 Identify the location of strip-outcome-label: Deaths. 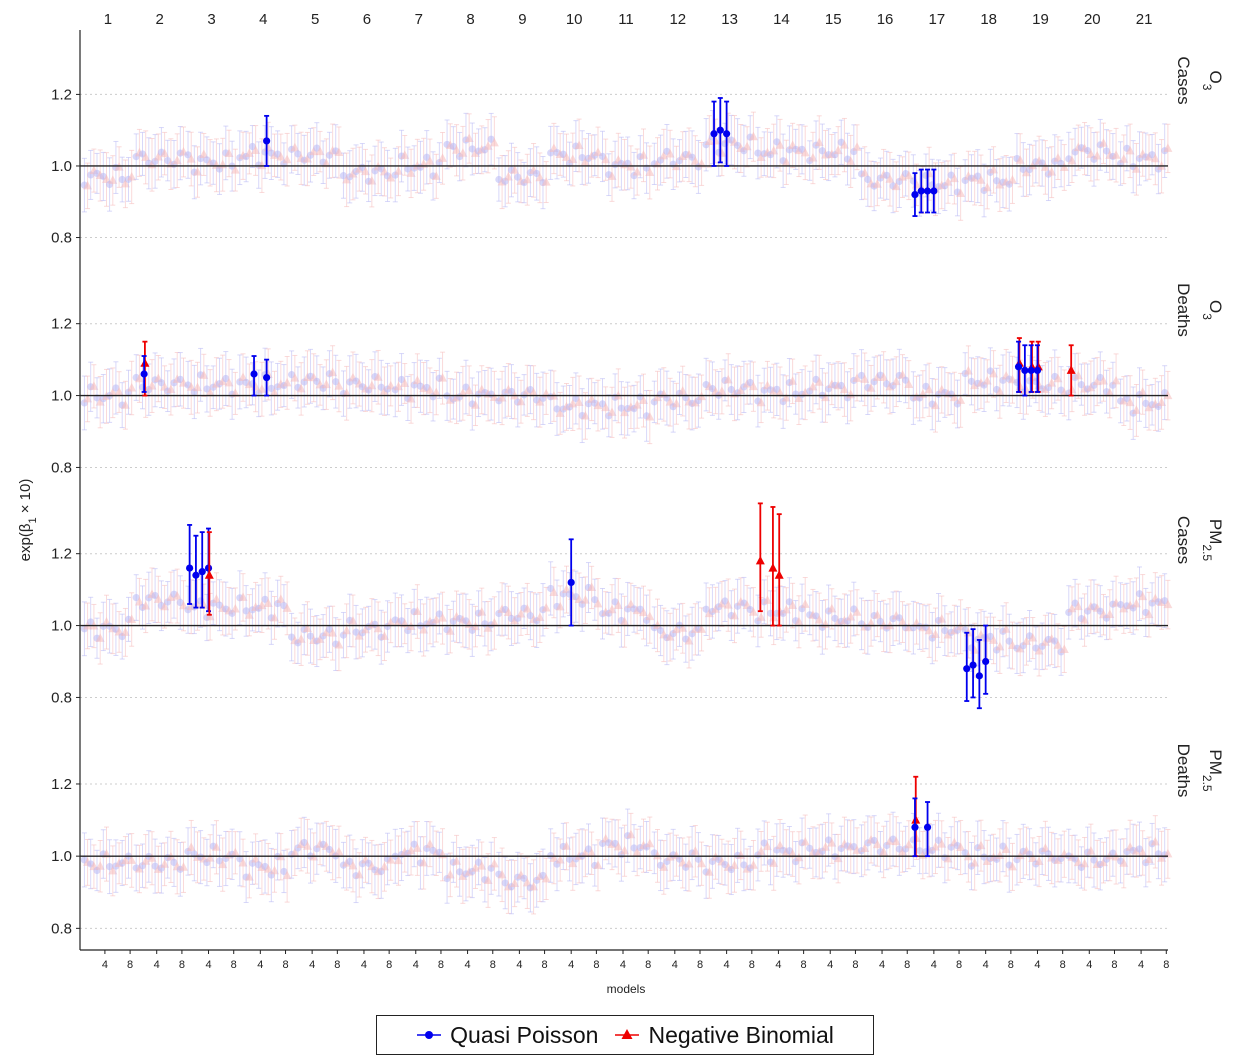
(1183, 310).